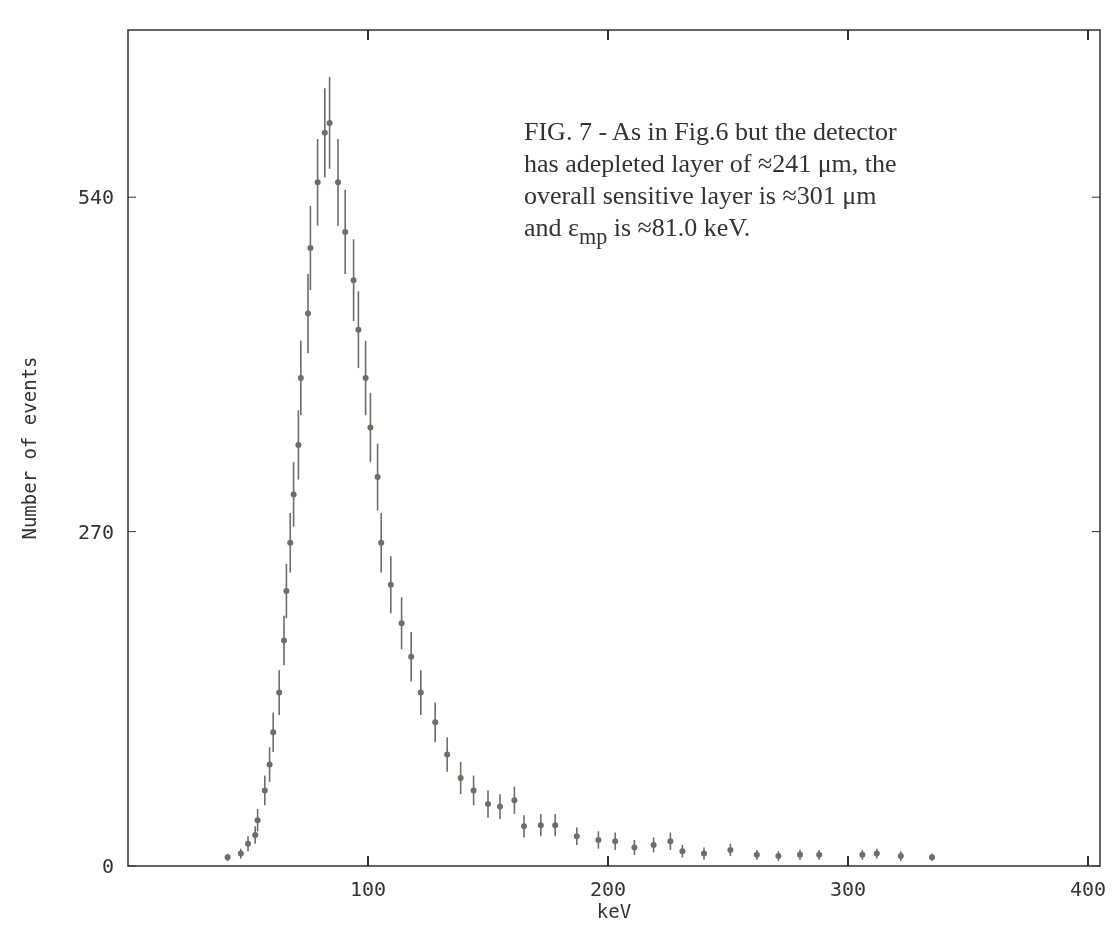 Image resolution: width=1118 pixels, height=933 pixels. What do you see at coordinates (95, 197) in the screenshot?
I see `y-tick-label: 540` at bounding box center [95, 197].